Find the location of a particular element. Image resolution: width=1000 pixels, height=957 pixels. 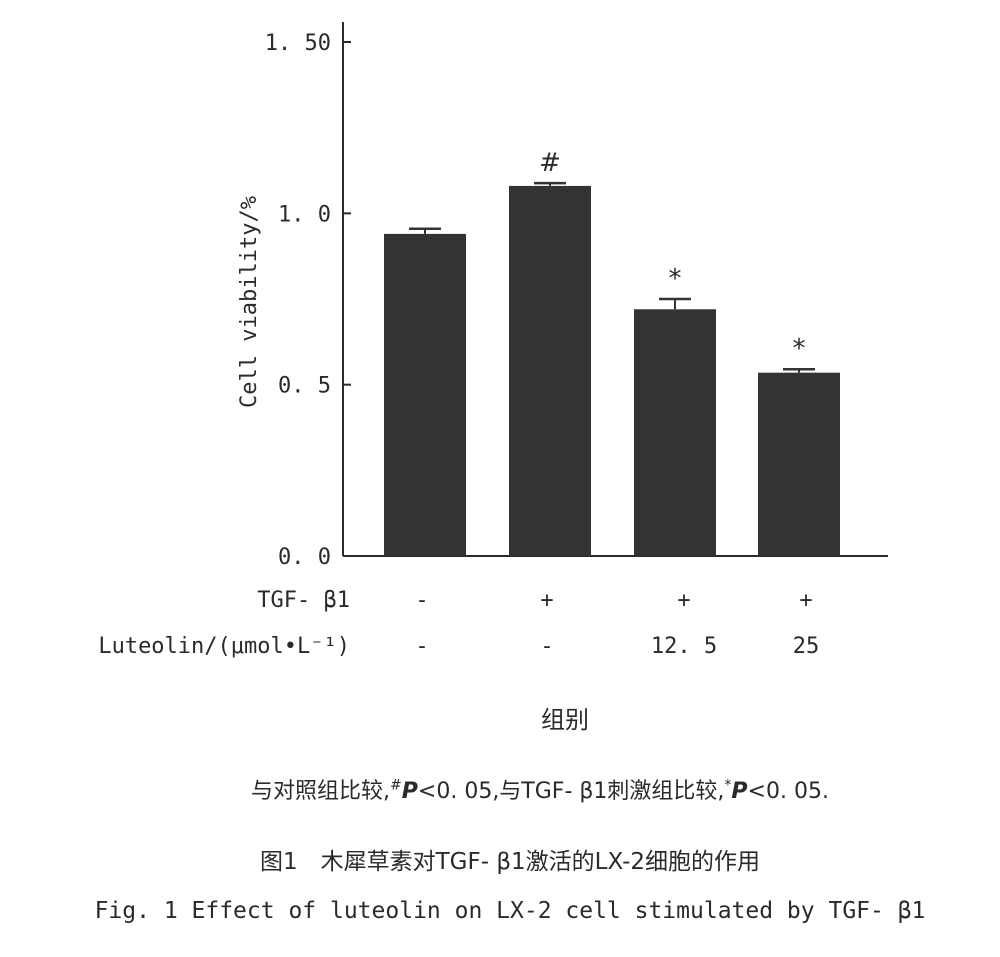

condition-cell-1-3: 25 is located at coordinates (806, 646).